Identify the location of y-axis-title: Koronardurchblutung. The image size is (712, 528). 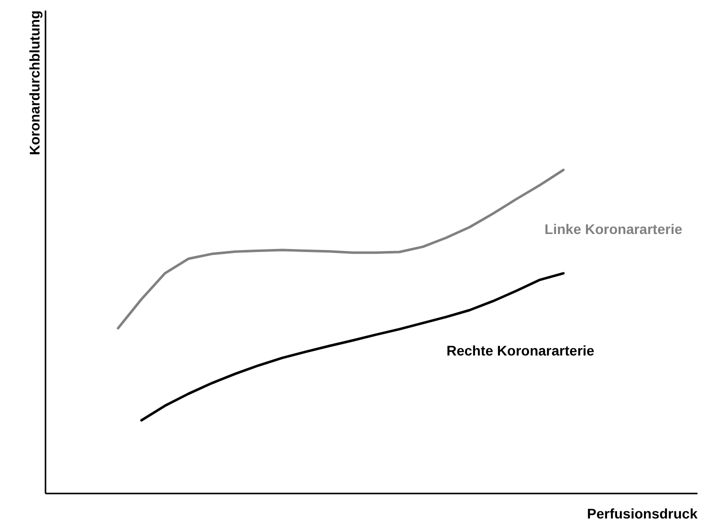
(34, 83).